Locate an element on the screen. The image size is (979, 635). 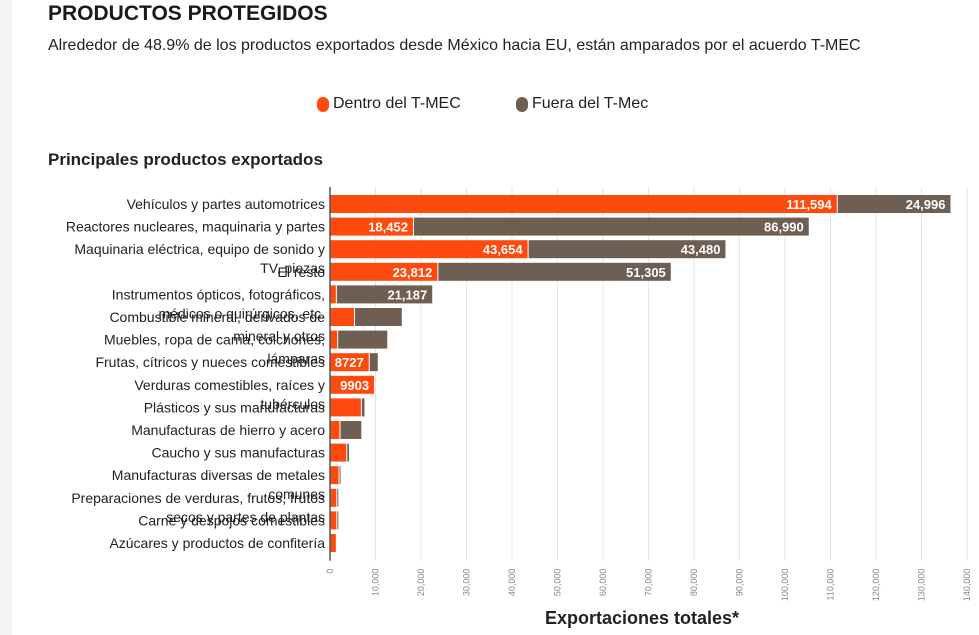
y-category-label: Frutas, cítricos y nueces comestibles is located at coordinates (210, 362).